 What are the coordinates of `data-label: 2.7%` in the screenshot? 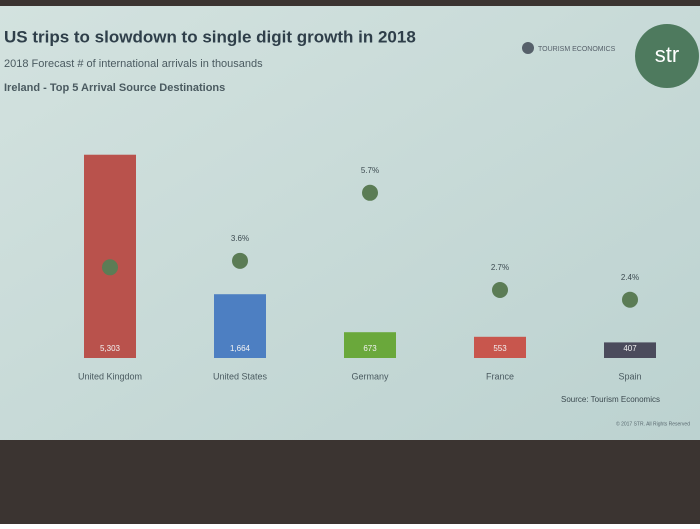 It's located at (500, 267).